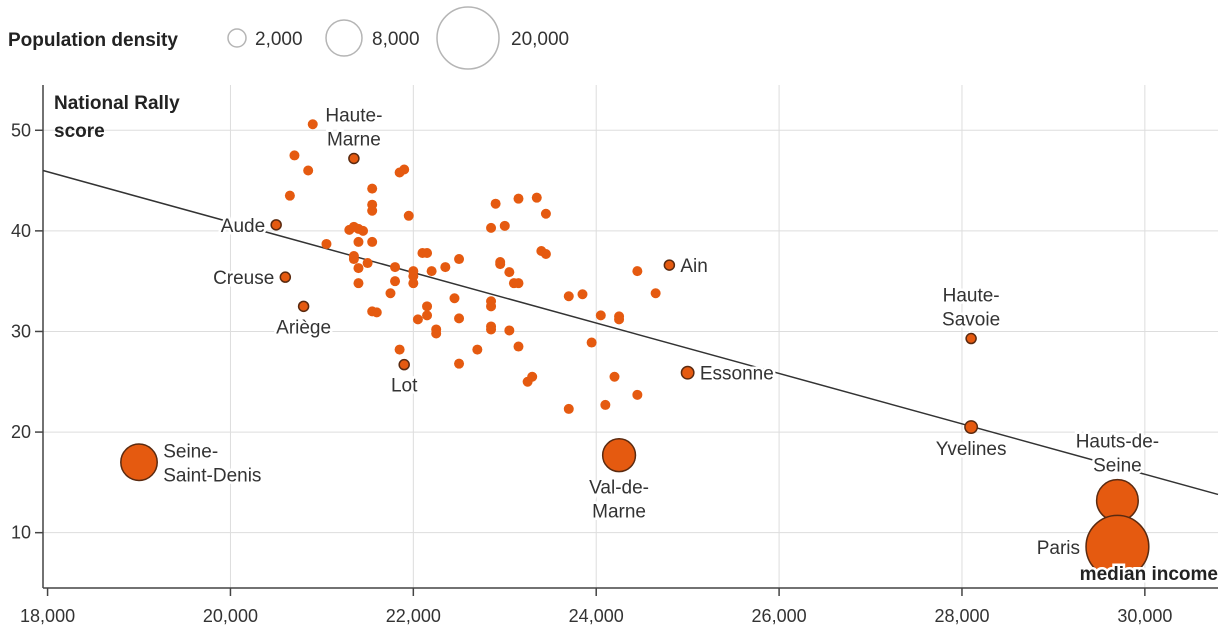  Describe the element at coordinates (21, 533) in the screenshot. I see `y-tick-label: 10` at that location.